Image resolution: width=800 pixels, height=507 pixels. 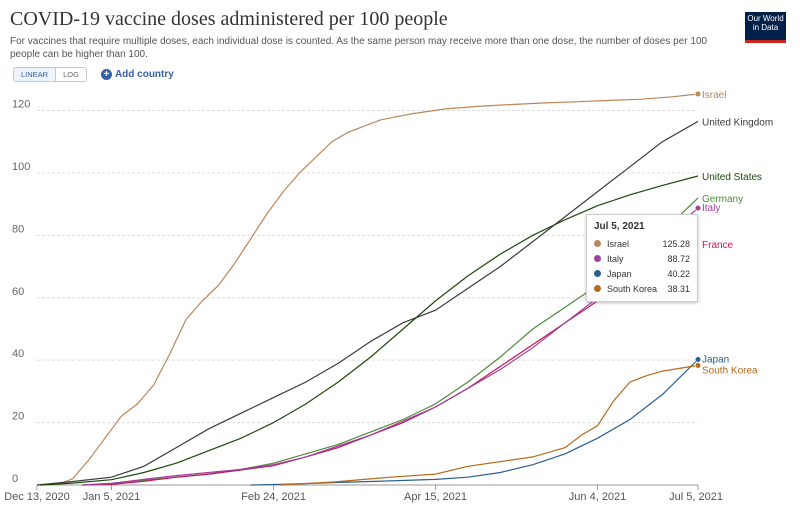 I want to click on series-line-south-korea, so click(x=489, y=425).